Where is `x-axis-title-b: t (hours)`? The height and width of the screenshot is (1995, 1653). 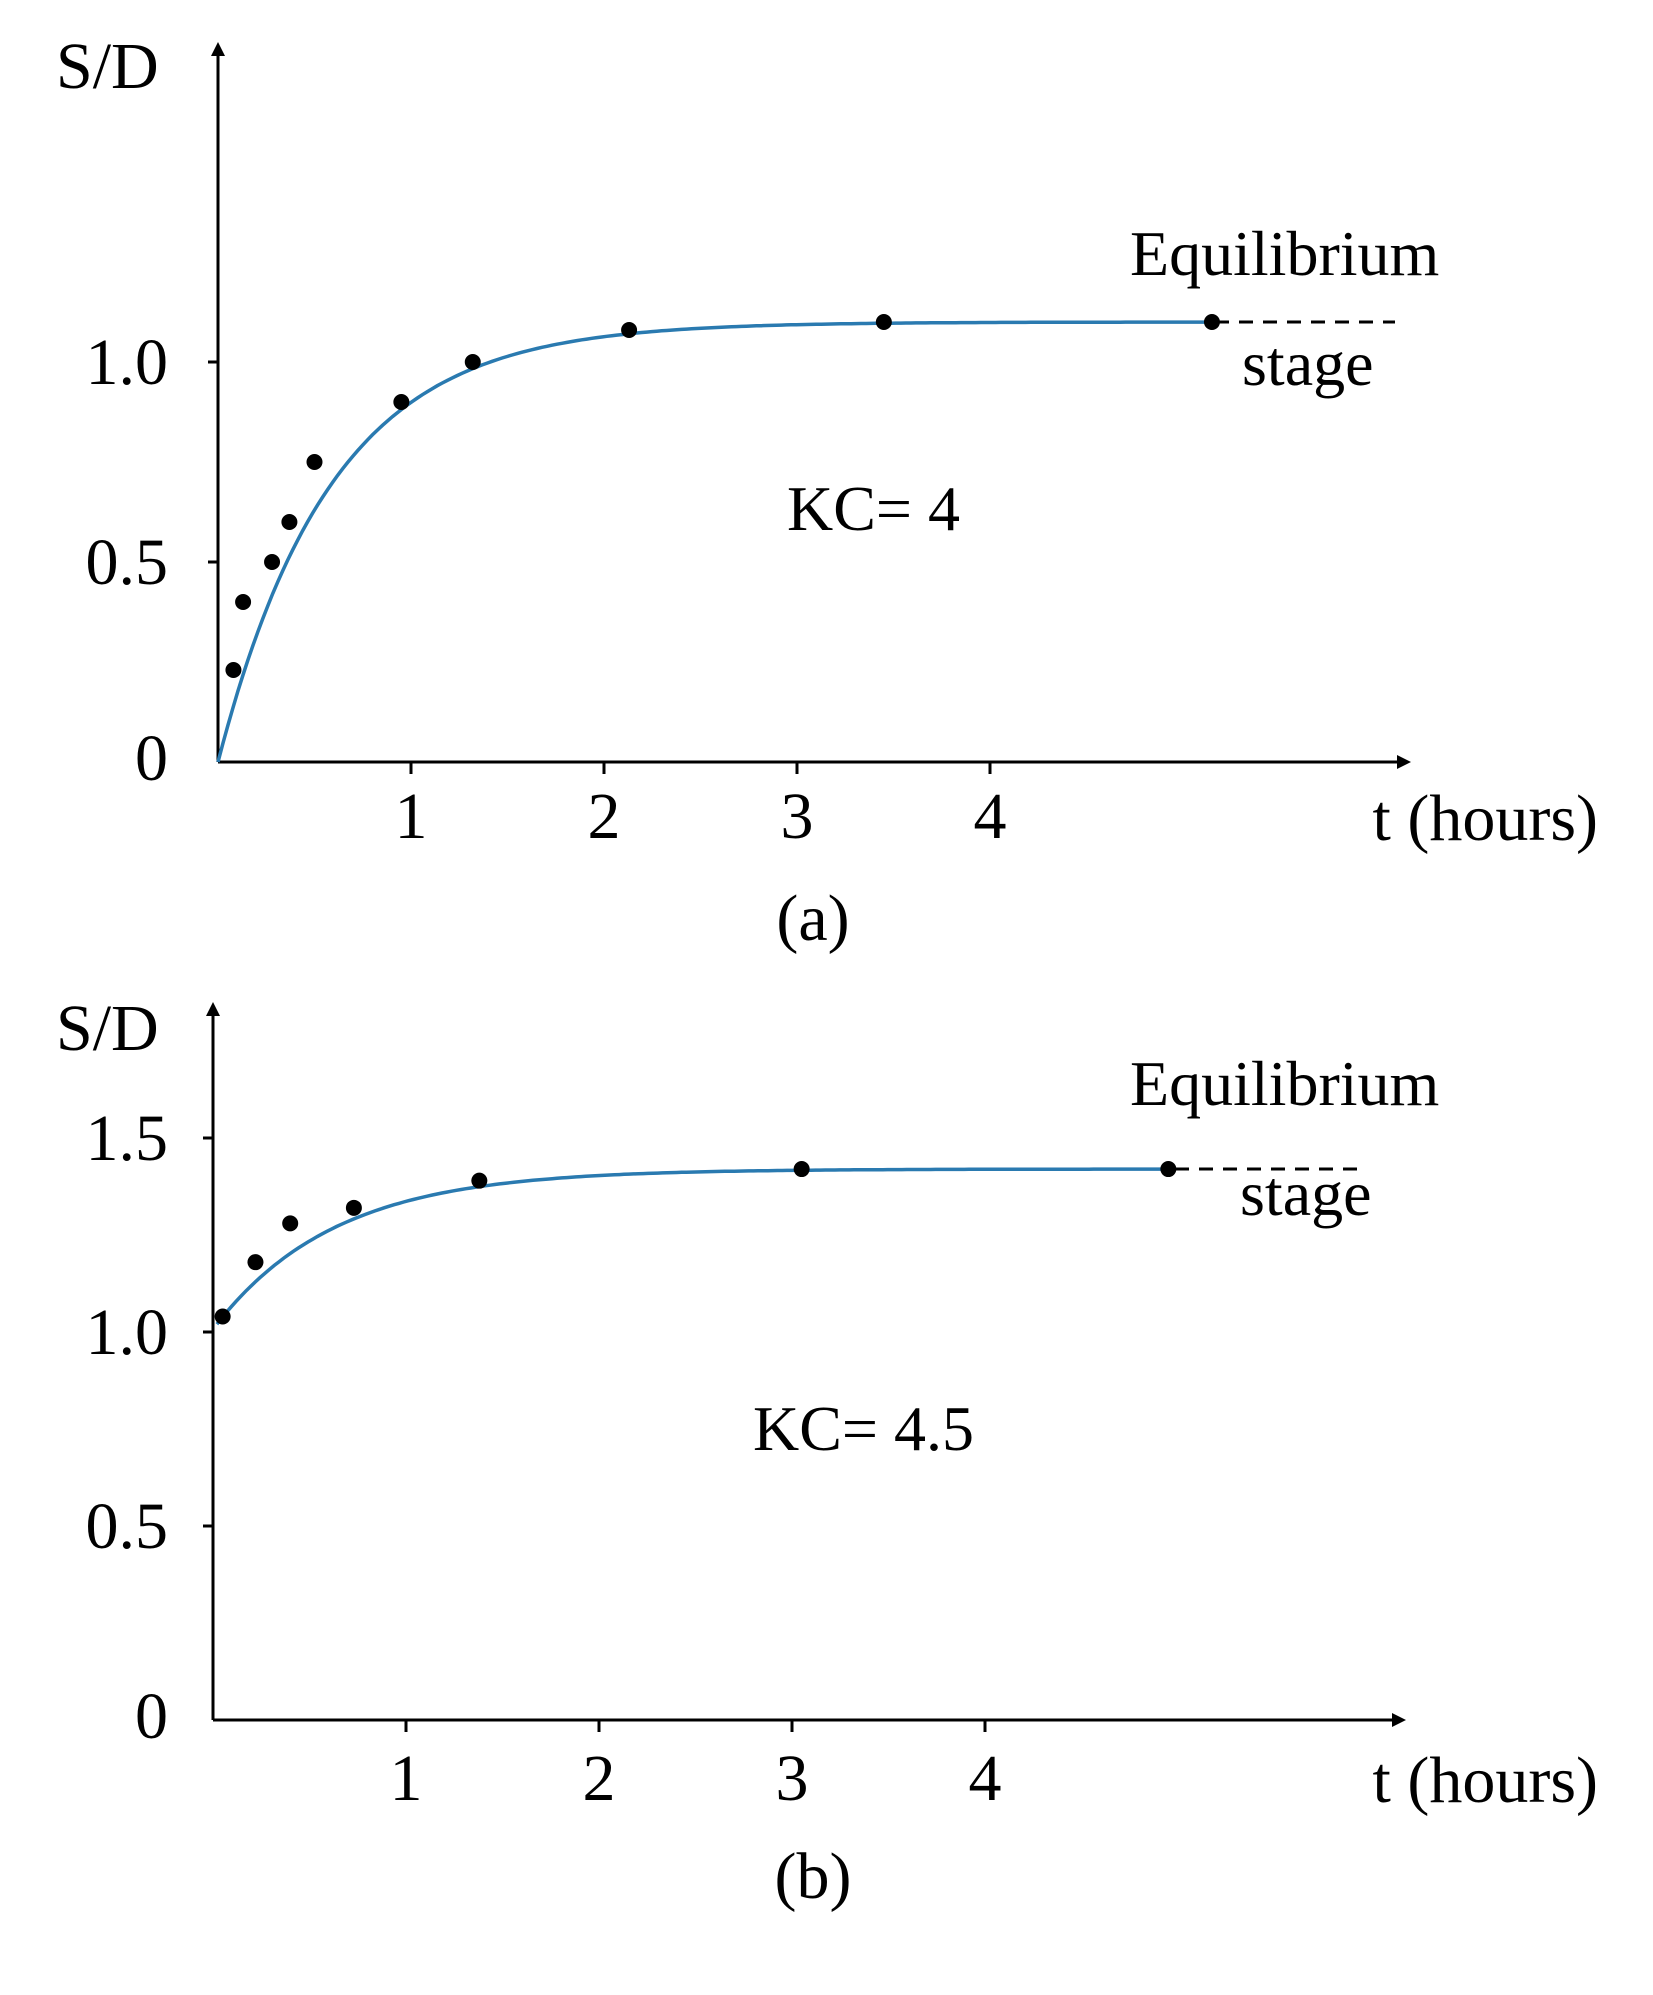
x-axis-title-b: t (hours) is located at coordinates (1485, 1780).